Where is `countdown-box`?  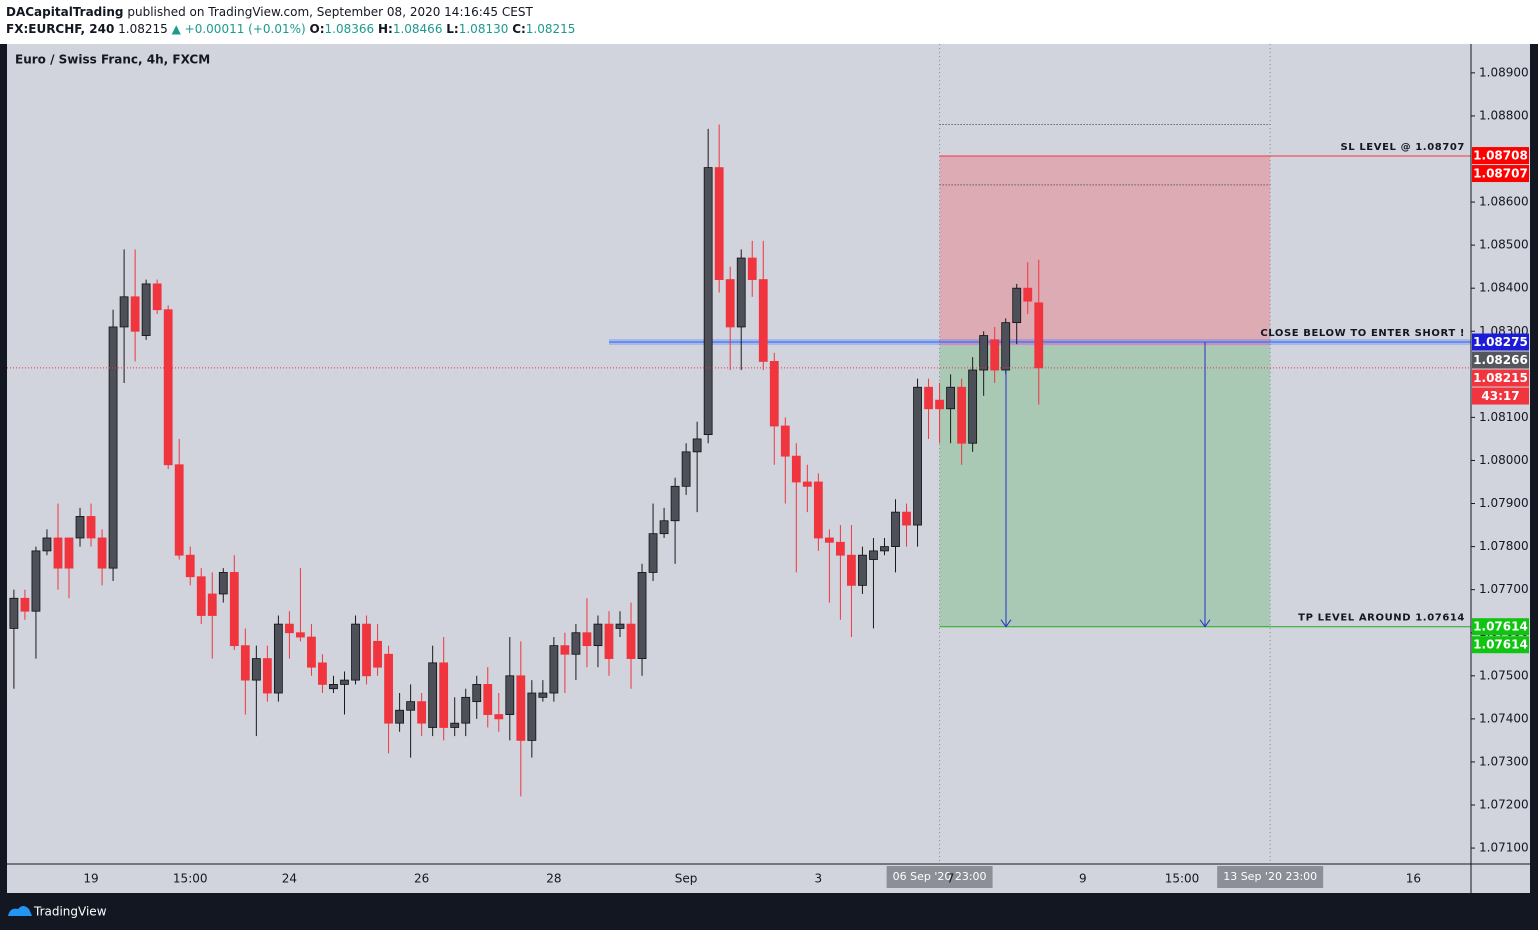
countdown-box is located at coordinates (1500, 396).